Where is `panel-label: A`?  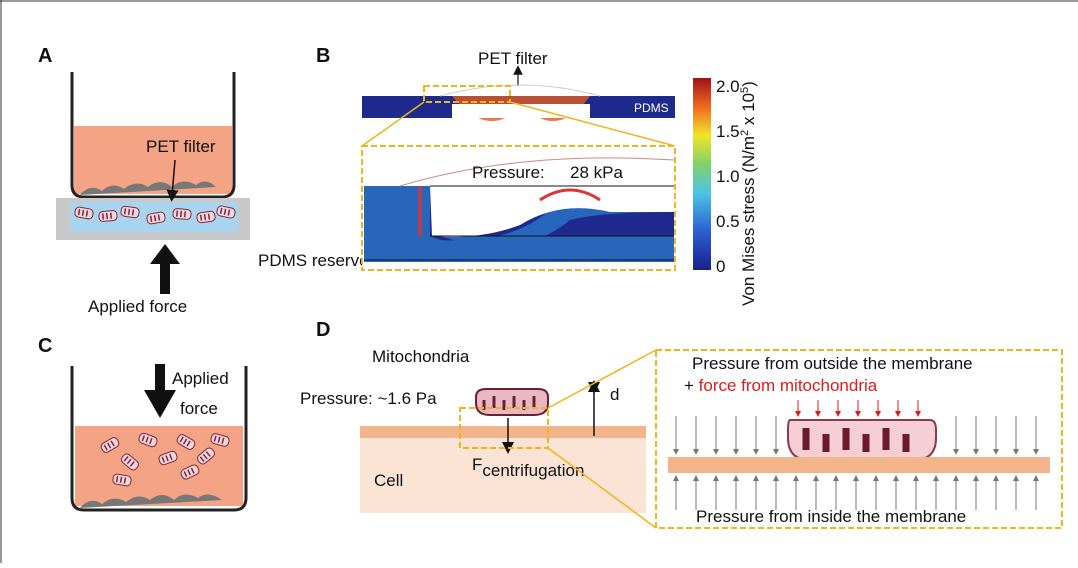
panel-label: A is located at coordinates (45, 56).